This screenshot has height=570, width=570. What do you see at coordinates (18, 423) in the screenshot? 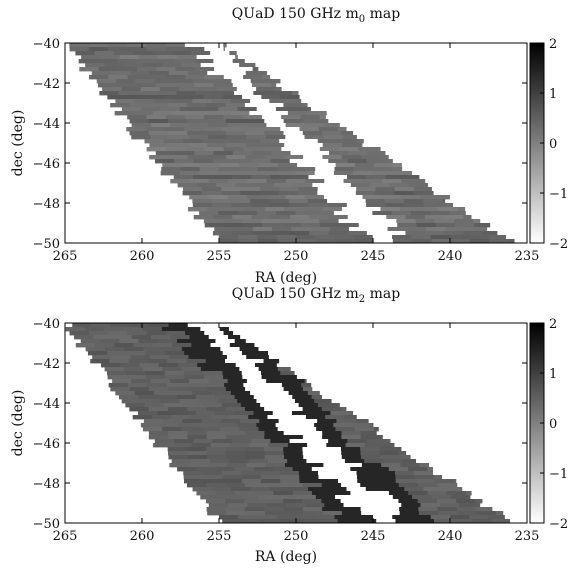
I see `y-axis-label: dec (deg)` at bounding box center [18, 423].